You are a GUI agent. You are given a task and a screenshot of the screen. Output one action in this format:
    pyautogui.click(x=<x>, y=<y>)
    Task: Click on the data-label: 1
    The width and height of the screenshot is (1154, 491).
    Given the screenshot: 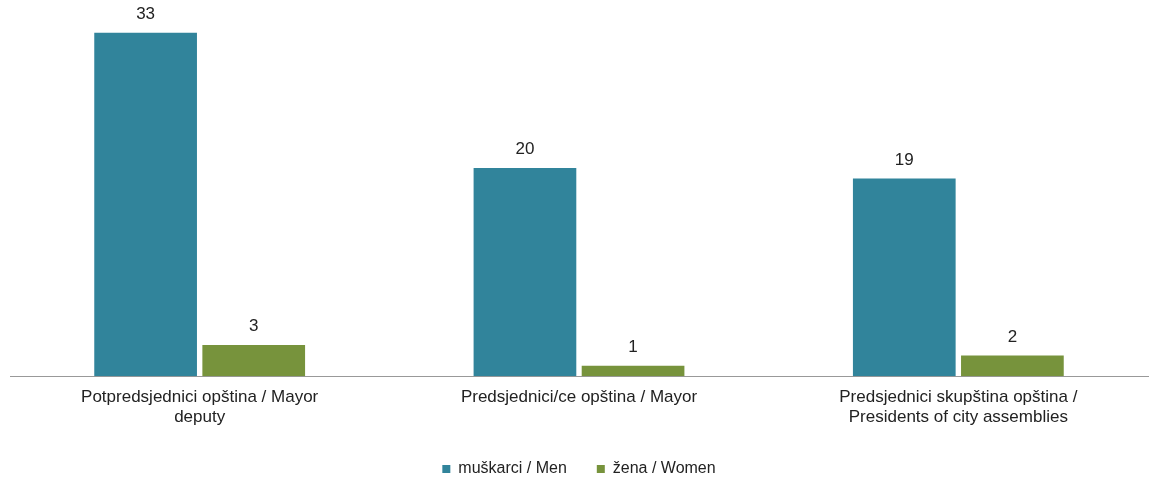 What is the action you would take?
    pyautogui.click(x=633, y=346)
    